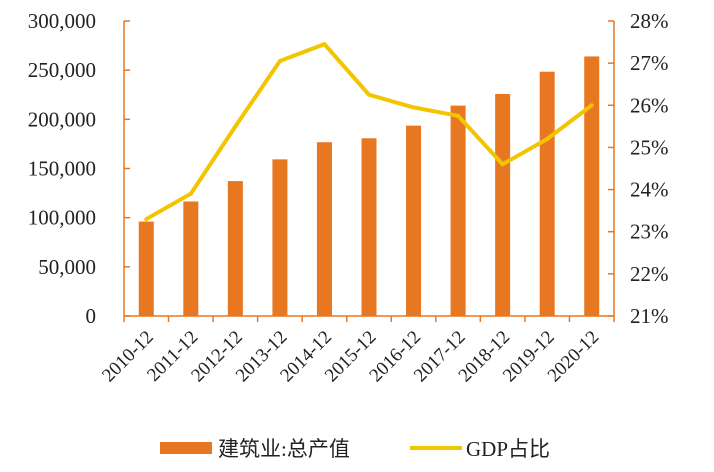 The image size is (714, 472). What do you see at coordinates (62, 169) in the screenshot?
I see `left-tick-label: 150,000` at bounding box center [62, 169].